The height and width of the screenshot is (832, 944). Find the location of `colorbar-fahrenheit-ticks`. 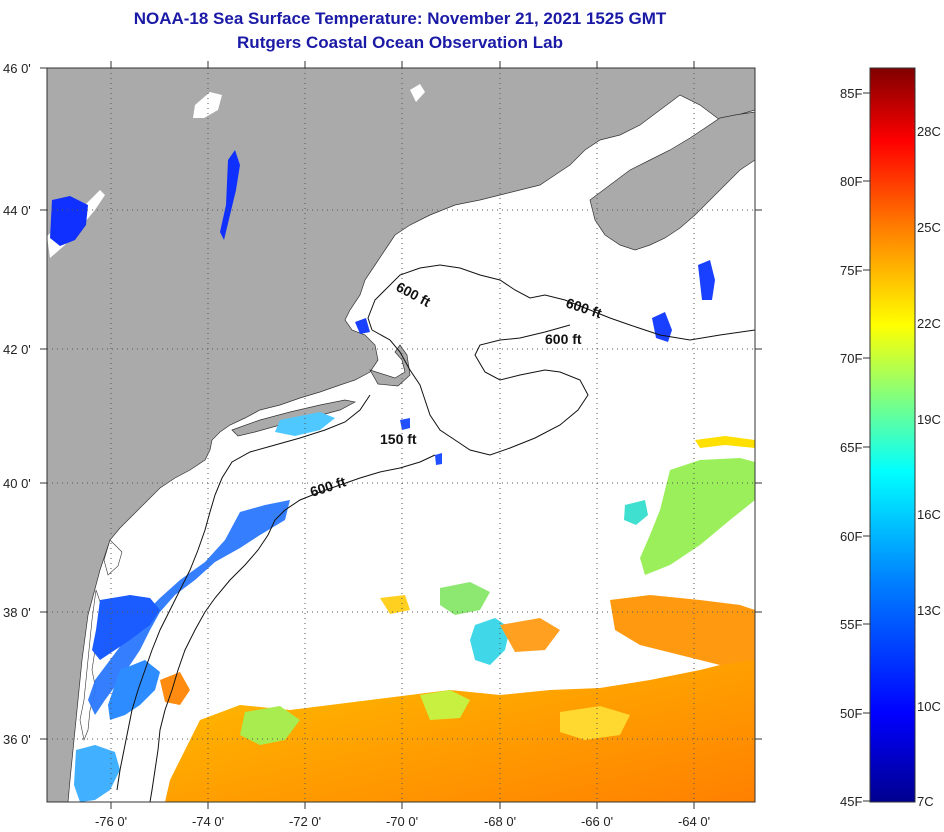

colorbar-fahrenheit-ticks is located at coordinates (866, 447).